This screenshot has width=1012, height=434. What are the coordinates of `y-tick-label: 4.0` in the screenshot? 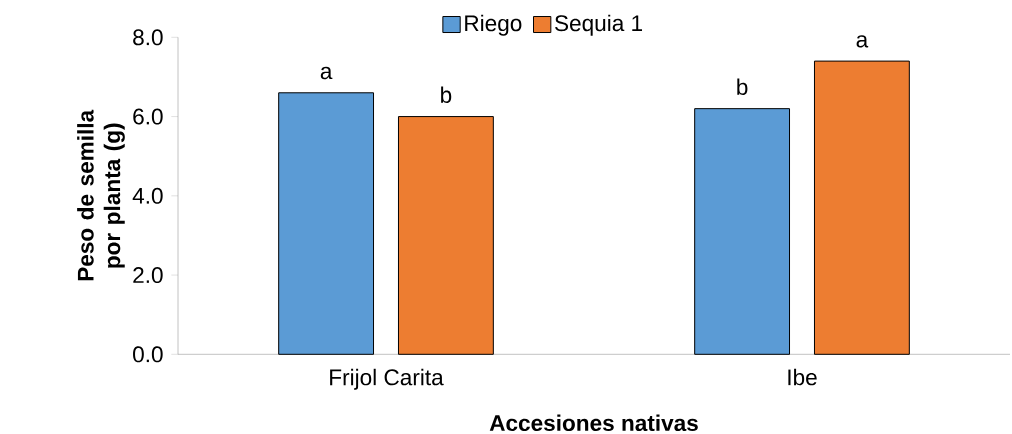 It's located at (147, 195).